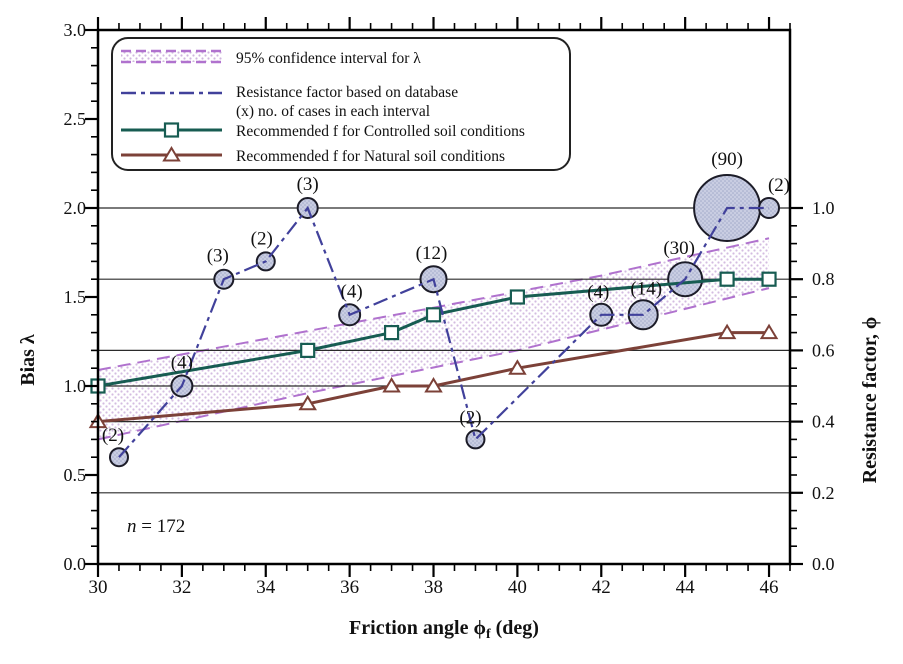 The width and height of the screenshot is (903, 664). Describe the element at coordinates (601, 587) in the screenshot. I see `x-tick-label: 42` at that location.